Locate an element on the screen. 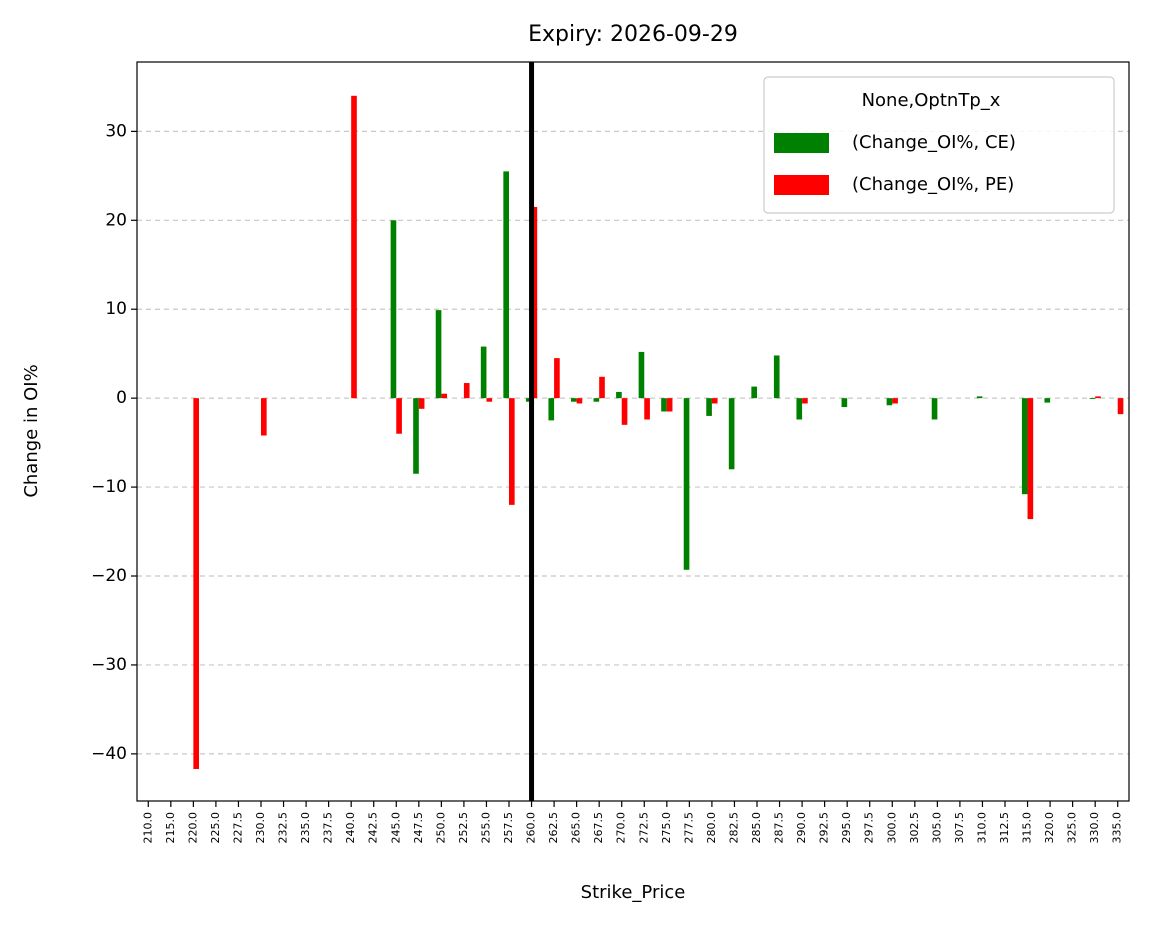 Image resolution: width=1149 pixels, height=929 pixels. x-tick-label: 230.0 is located at coordinates (260, 828).